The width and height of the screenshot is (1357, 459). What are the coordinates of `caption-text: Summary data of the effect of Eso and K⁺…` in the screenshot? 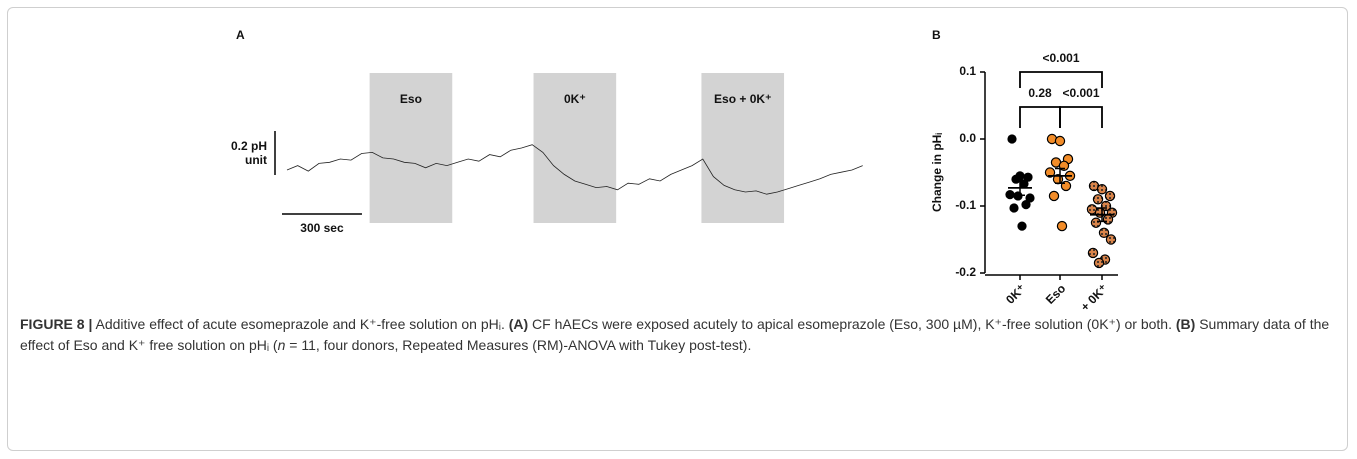 It's located at (675, 334).